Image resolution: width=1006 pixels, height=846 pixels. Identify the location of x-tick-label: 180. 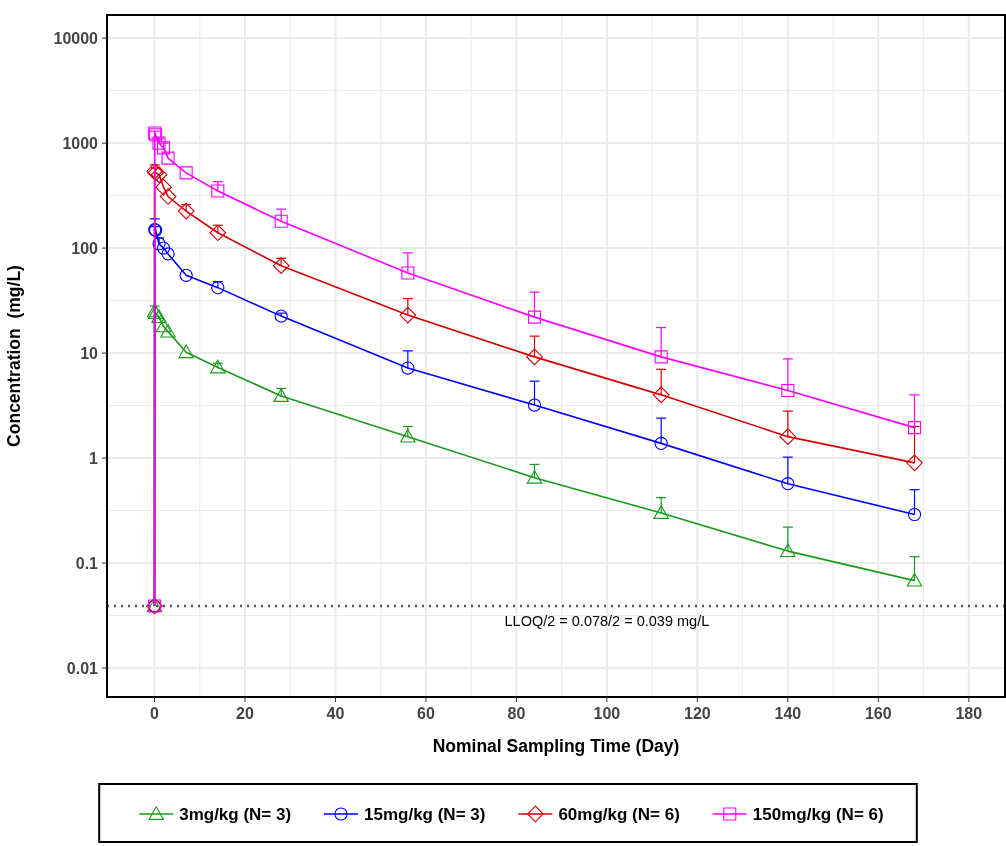
(969, 713).